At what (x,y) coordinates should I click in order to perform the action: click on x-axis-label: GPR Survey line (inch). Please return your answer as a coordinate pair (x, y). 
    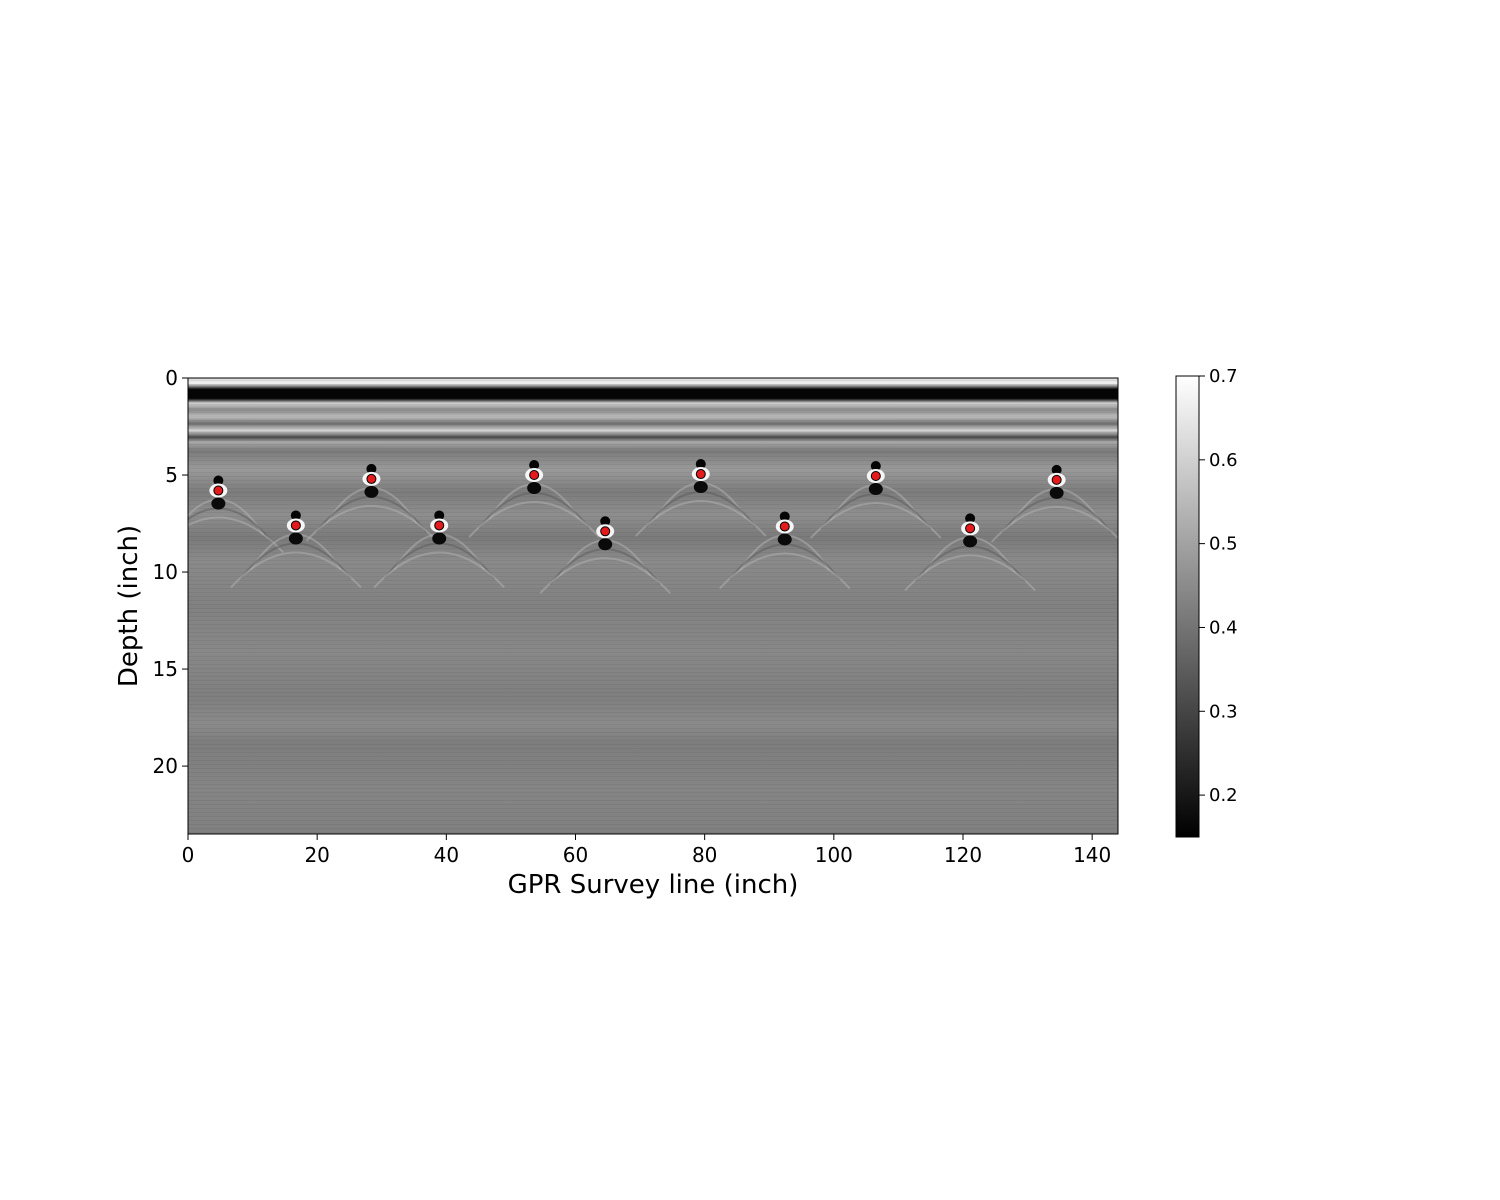
    Looking at the image, I should click on (653, 885).